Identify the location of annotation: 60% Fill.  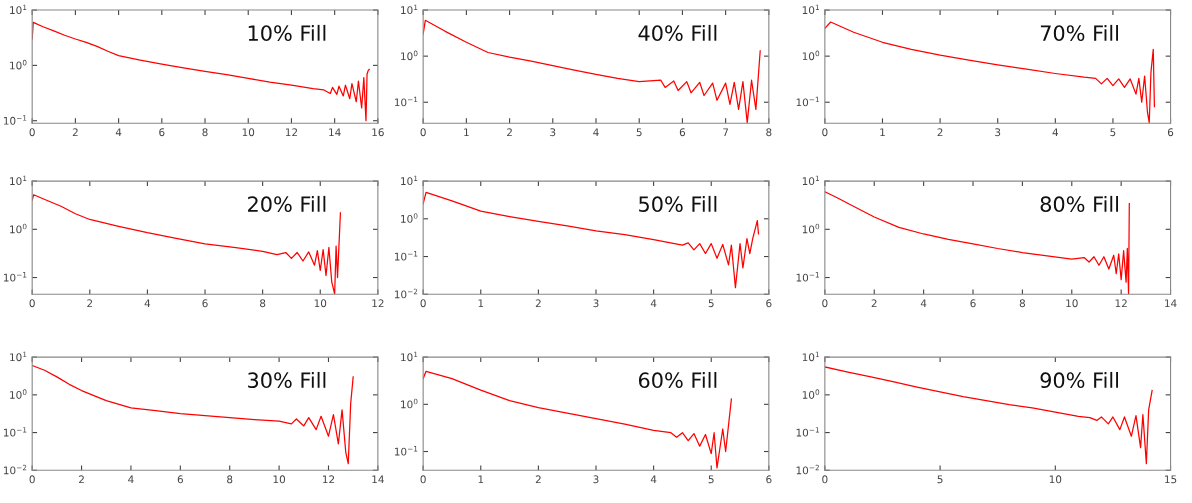
(677, 380).